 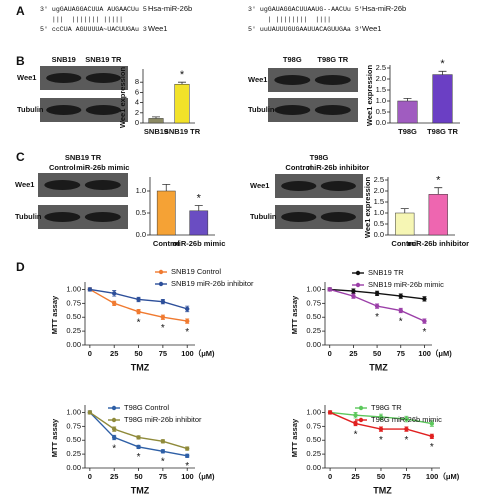 What do you see at coordinates (73, 453) in the screenshot?
I see `y-tick-label: 0.25` at bounding box center [73, 453].